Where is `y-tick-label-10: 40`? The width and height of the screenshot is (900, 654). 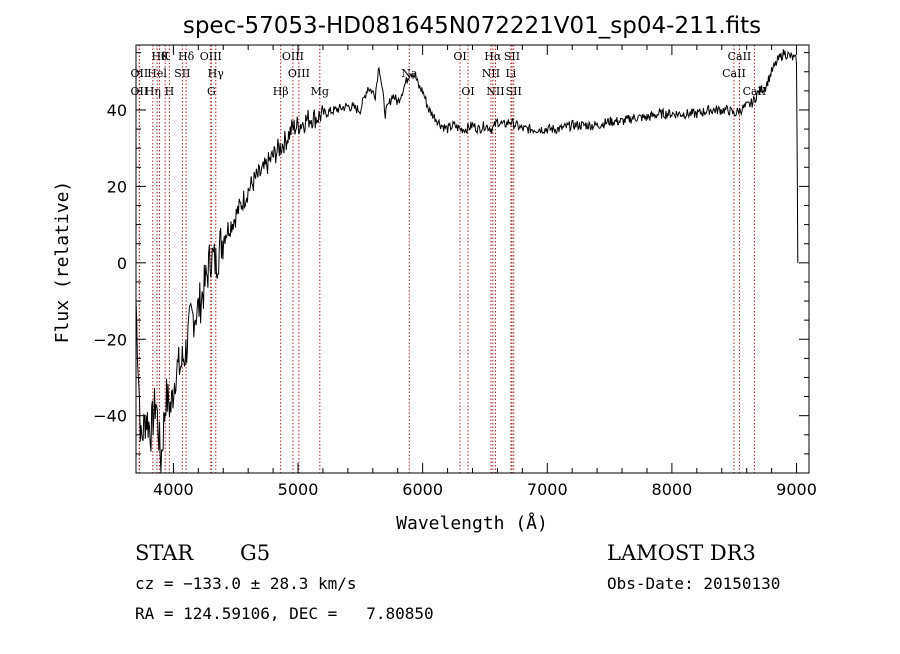 y-tick-label-10: 40 is located at coordinates (117, 110).